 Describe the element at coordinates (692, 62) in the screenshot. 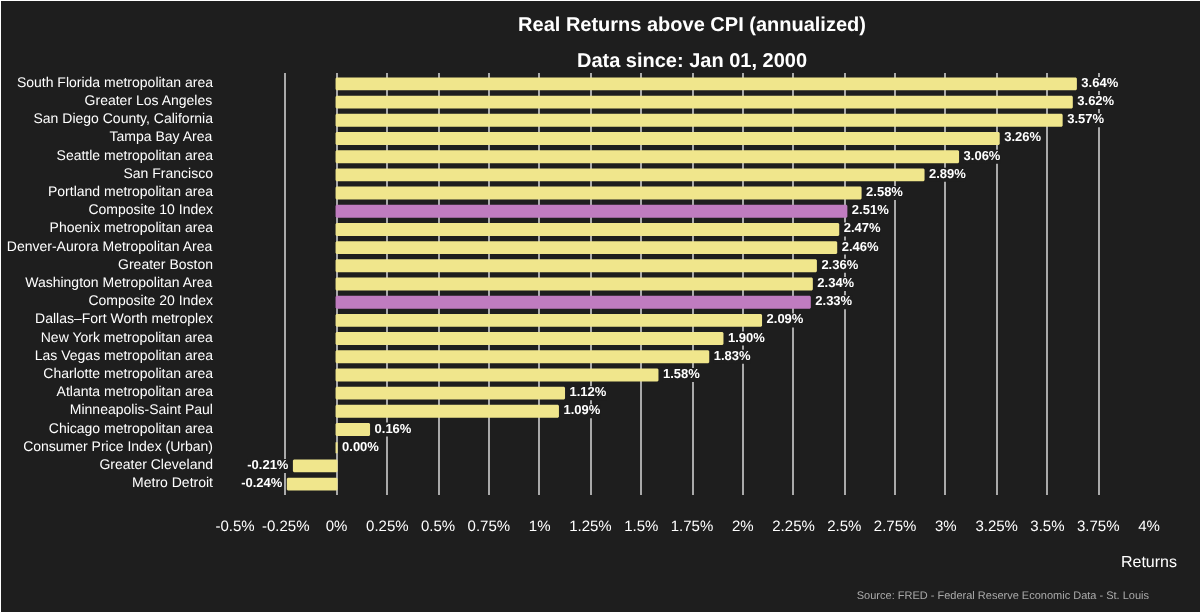

I see `chart-subtitle: Data since: Jan 01, 2000` at that location.